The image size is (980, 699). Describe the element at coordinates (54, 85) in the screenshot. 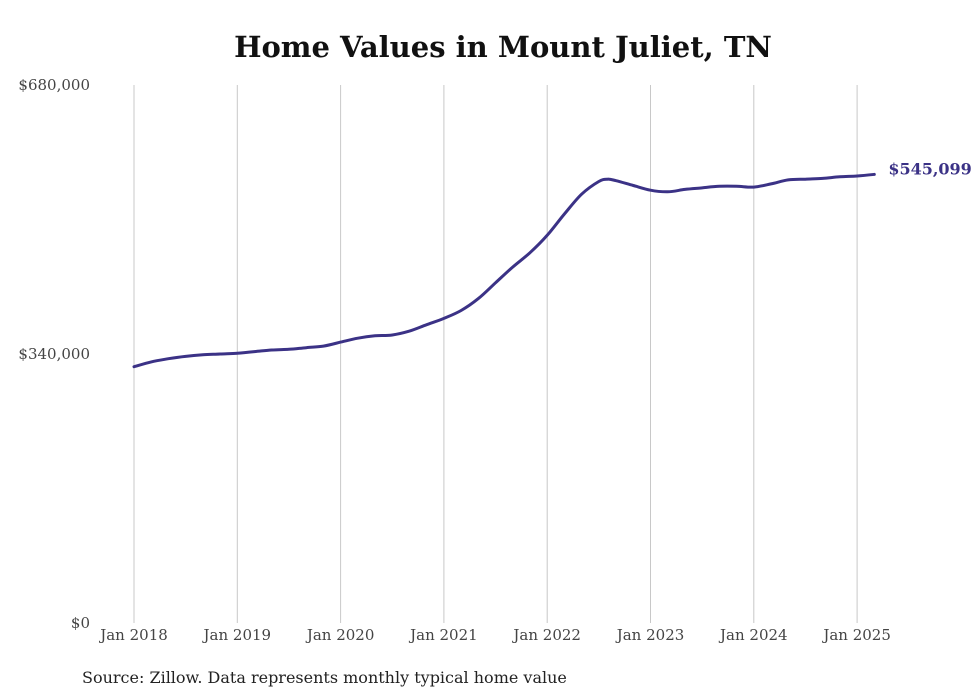

I see `y-tick-label: $680,000` at that location.